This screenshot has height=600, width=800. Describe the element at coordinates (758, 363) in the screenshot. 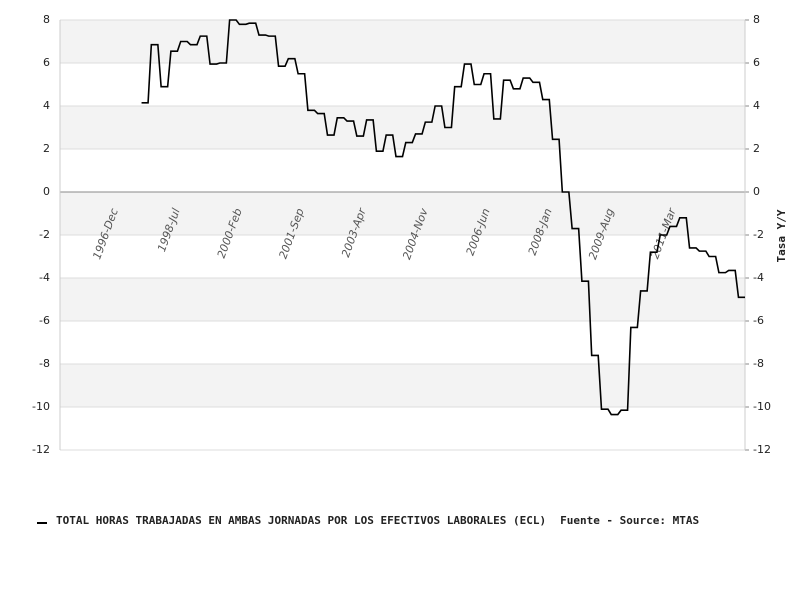

I see `y2-tick-label: -8` at that location.